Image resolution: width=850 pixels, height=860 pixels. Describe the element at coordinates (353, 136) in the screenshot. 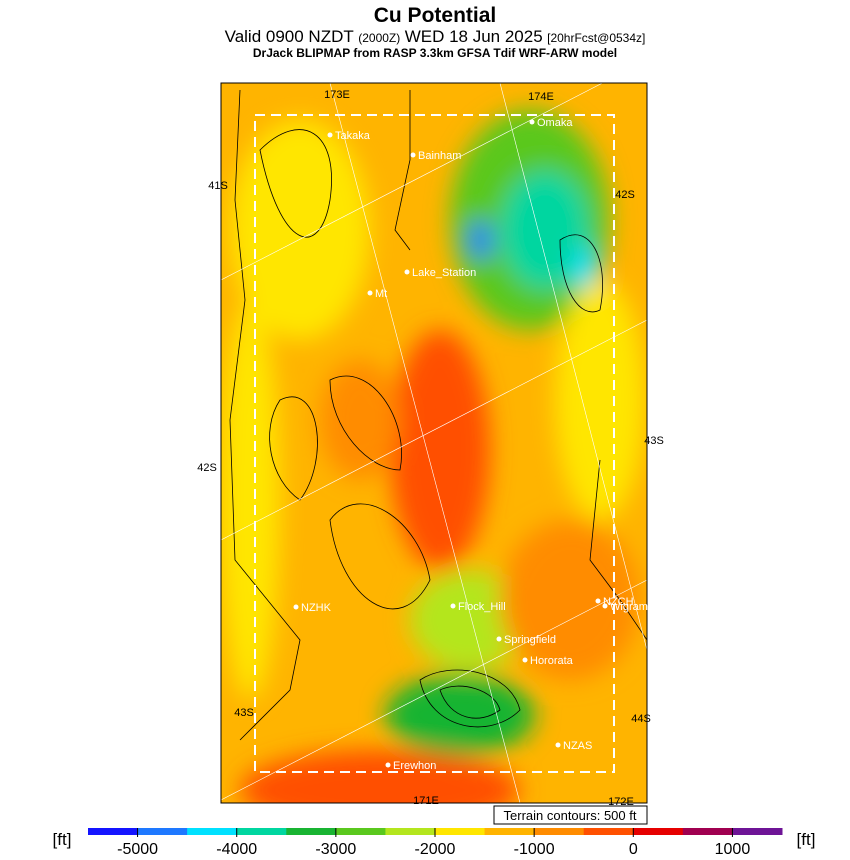

I see `place-label: Takaka` at that location.